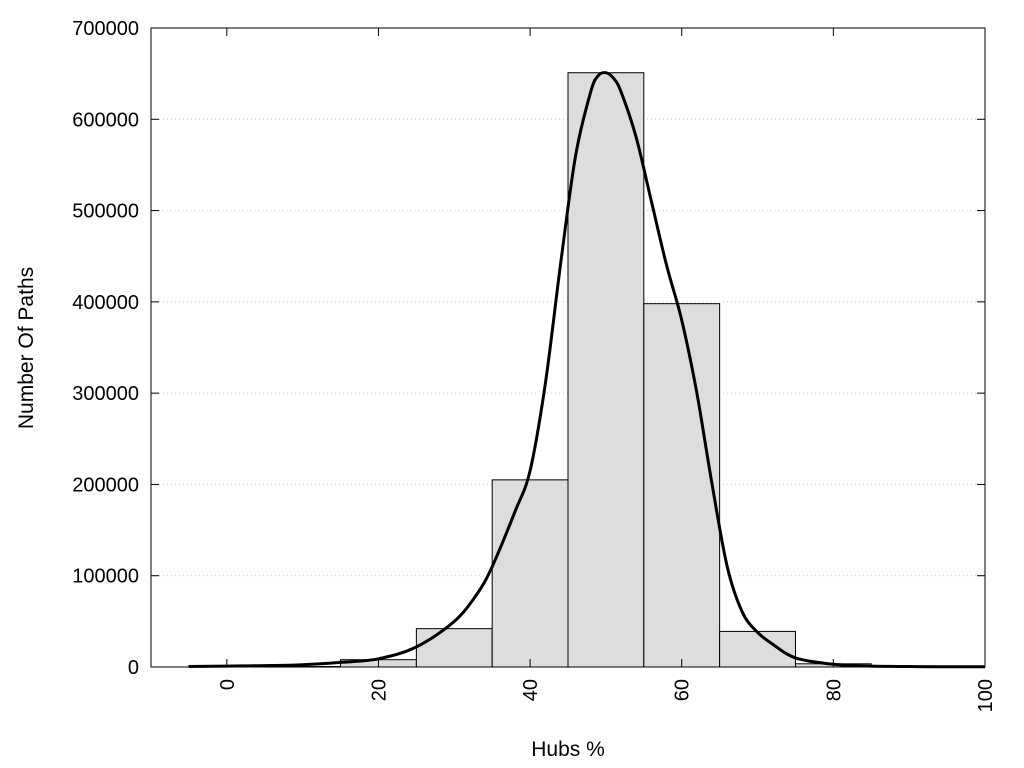 The height and width of the screenshot is (768, 1024). Describe the element at coordinates (105, 394) in the screenshot. I see `y-tick-label: 300000` at that location.